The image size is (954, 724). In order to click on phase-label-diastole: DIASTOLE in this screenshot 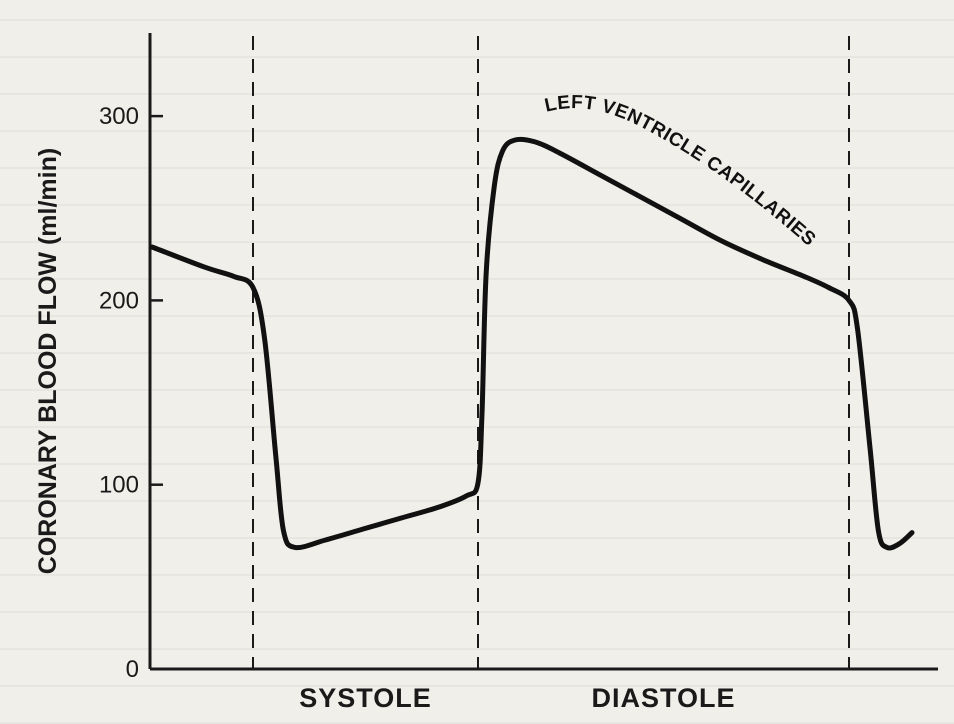, I will do `click(663, 698)`.